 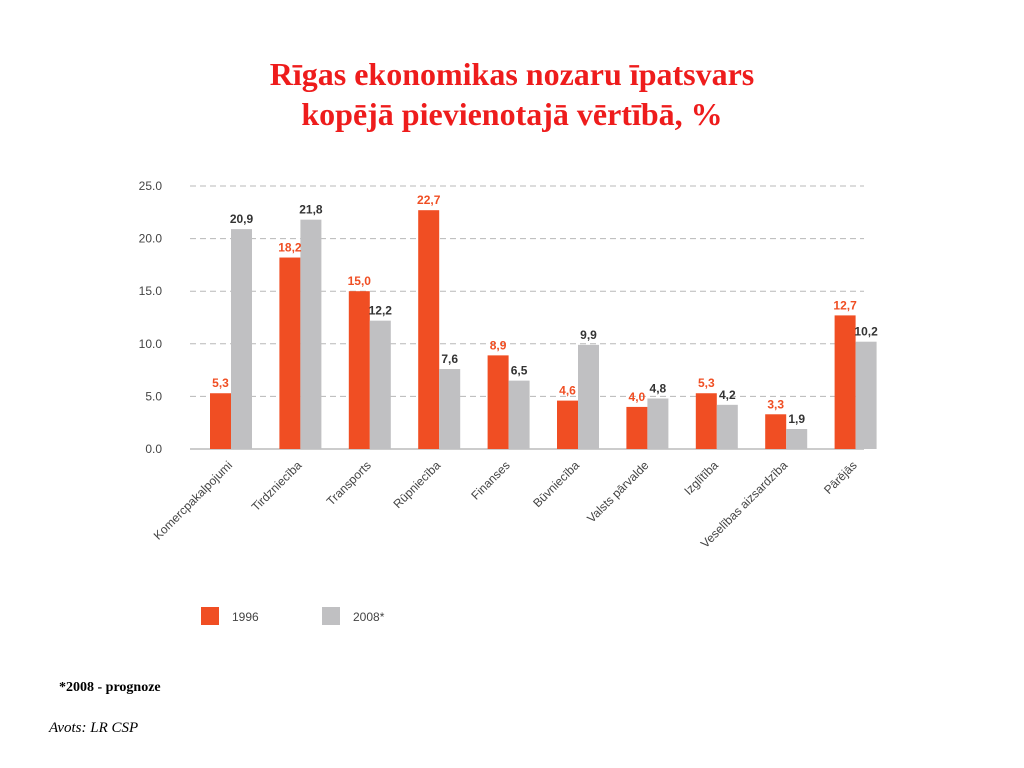 What do you see at coordinates (277, 486) in the screenshot?
I see `category-label: Tirdzniecība` at bounding box center [277, 486].